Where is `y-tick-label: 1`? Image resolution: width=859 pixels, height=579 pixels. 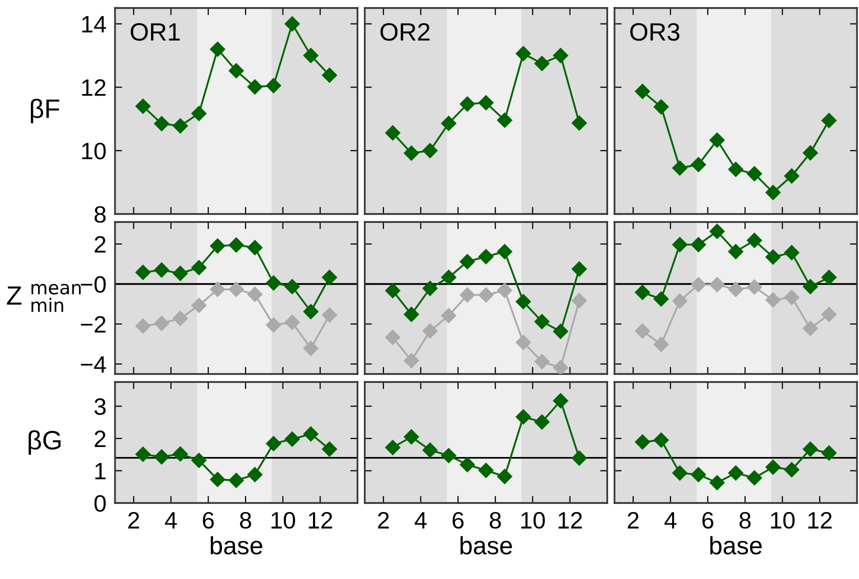 y-tick-label: 1 is located at coordinates (100, 471).